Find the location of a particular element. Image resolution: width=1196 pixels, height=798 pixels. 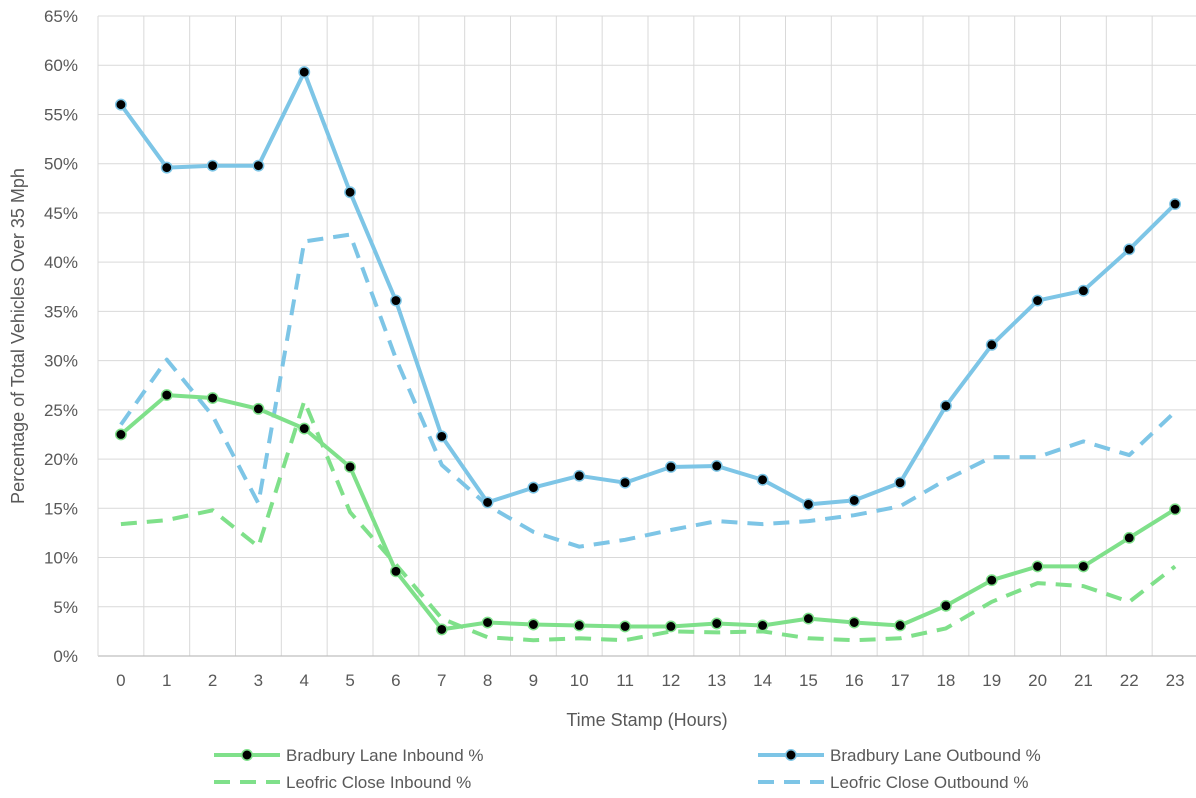

x-tick-label: 9 is located at coordinates (533, 680).